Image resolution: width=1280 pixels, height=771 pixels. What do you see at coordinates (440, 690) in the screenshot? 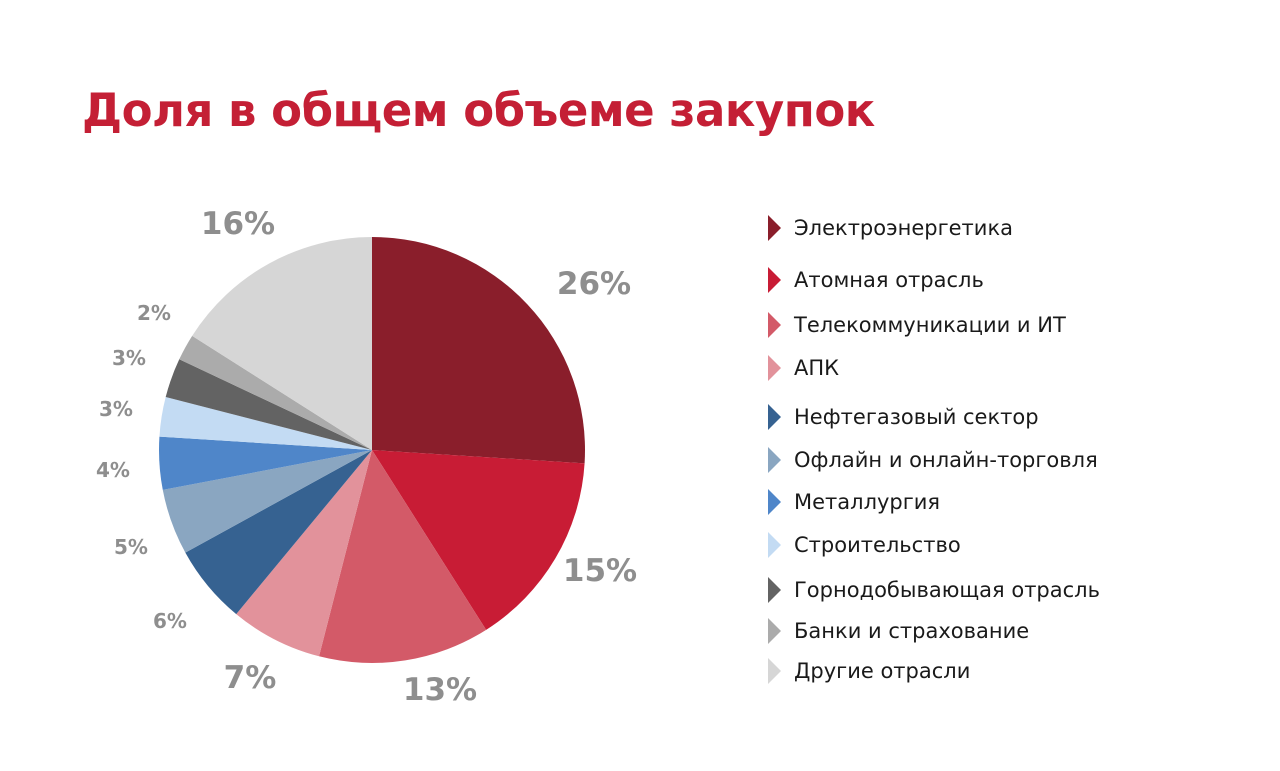
I see `slice-percentage-label: 13%` at bounding box center [440, 690].